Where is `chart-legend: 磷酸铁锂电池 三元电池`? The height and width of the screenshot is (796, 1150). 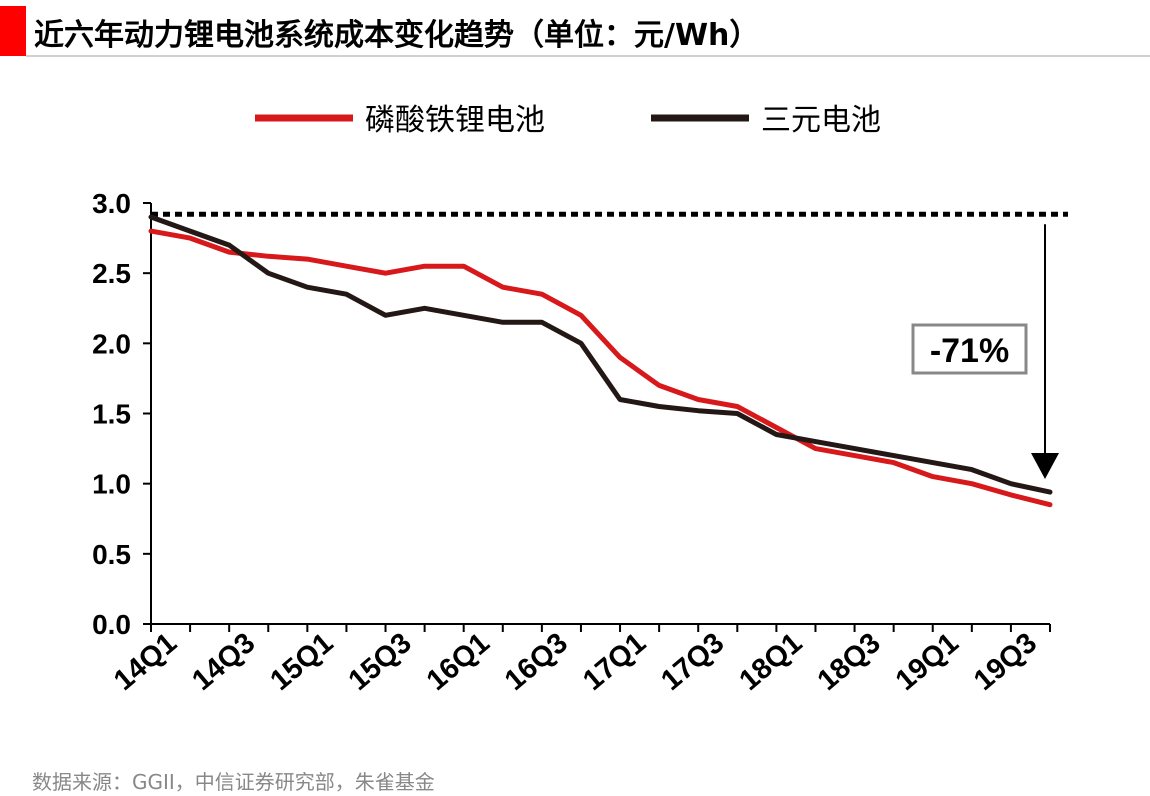
chart-legend: 磷酸铁锂电池 三元电池 is located at coordinates (568, 120).